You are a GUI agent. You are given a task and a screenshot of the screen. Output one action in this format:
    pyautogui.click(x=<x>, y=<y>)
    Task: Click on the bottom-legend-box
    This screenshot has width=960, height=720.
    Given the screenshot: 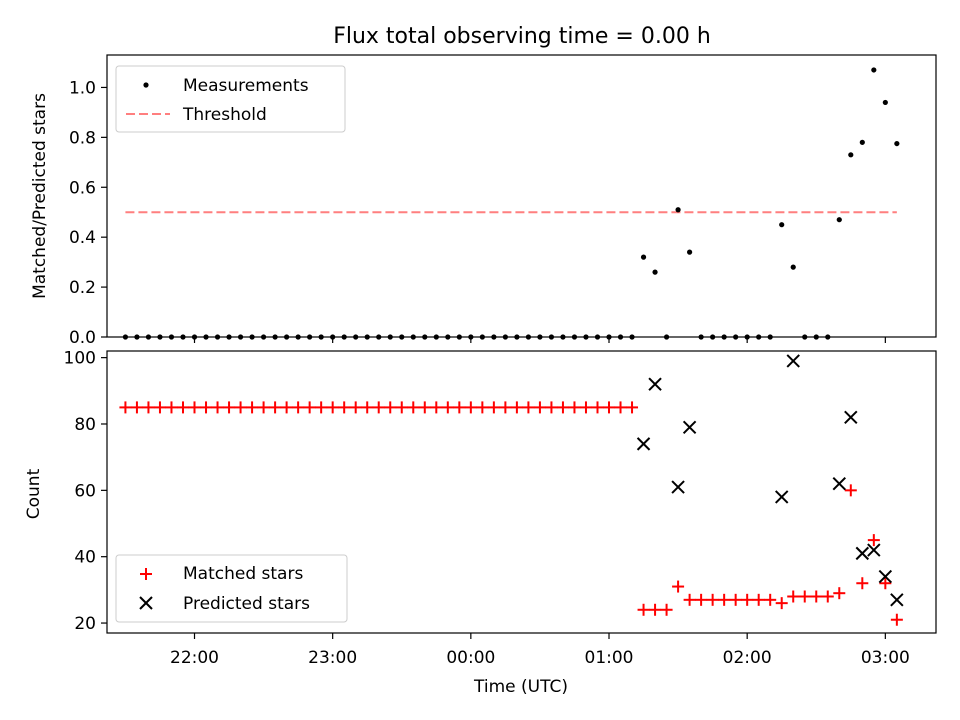 What is the action you would take?
    pyautogui.click(x=231, y=588)
    